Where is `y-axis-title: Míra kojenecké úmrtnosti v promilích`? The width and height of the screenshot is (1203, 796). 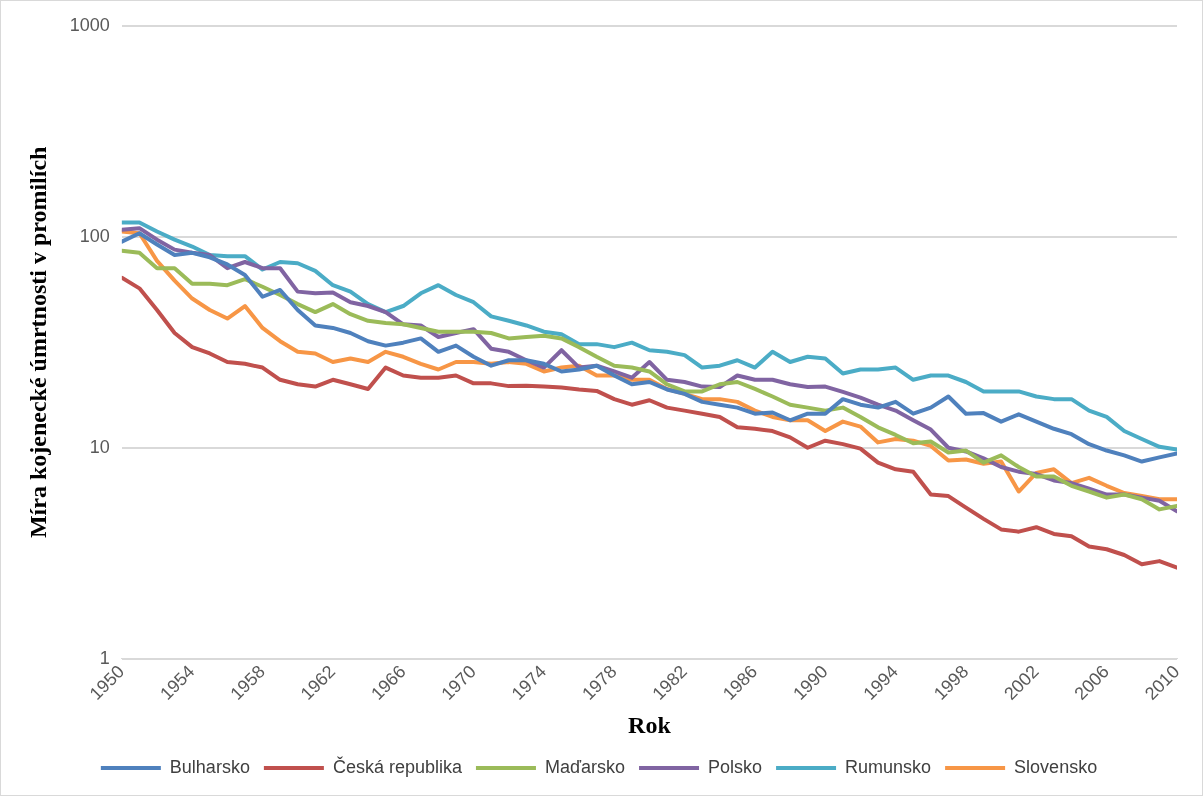
y-axis-title: Míra kojenecké úmrtnosti v promilích is located at coordinates (37, 342).